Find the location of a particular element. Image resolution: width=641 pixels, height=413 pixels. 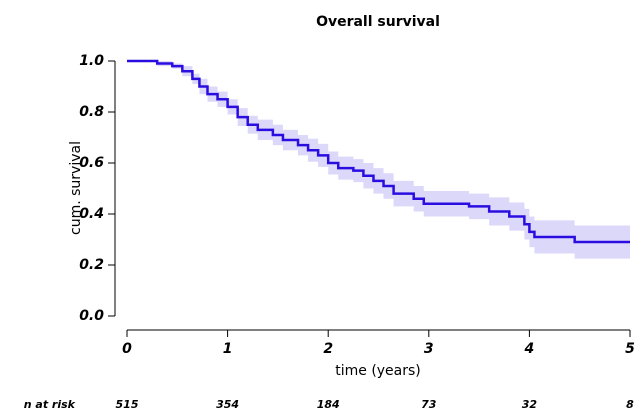

risk-count: 184 is located at coordinates (328, 404).